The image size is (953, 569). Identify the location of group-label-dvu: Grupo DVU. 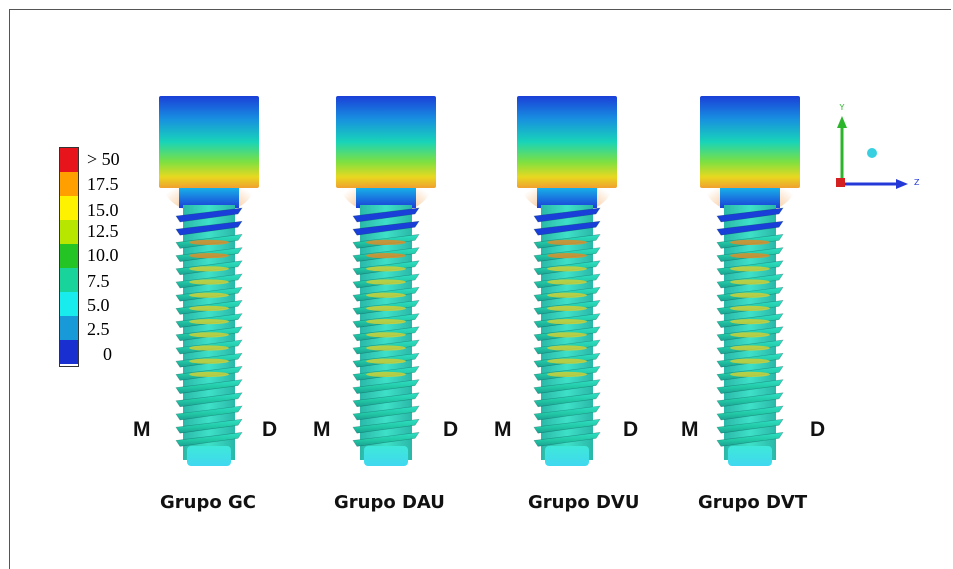
(584, 502).